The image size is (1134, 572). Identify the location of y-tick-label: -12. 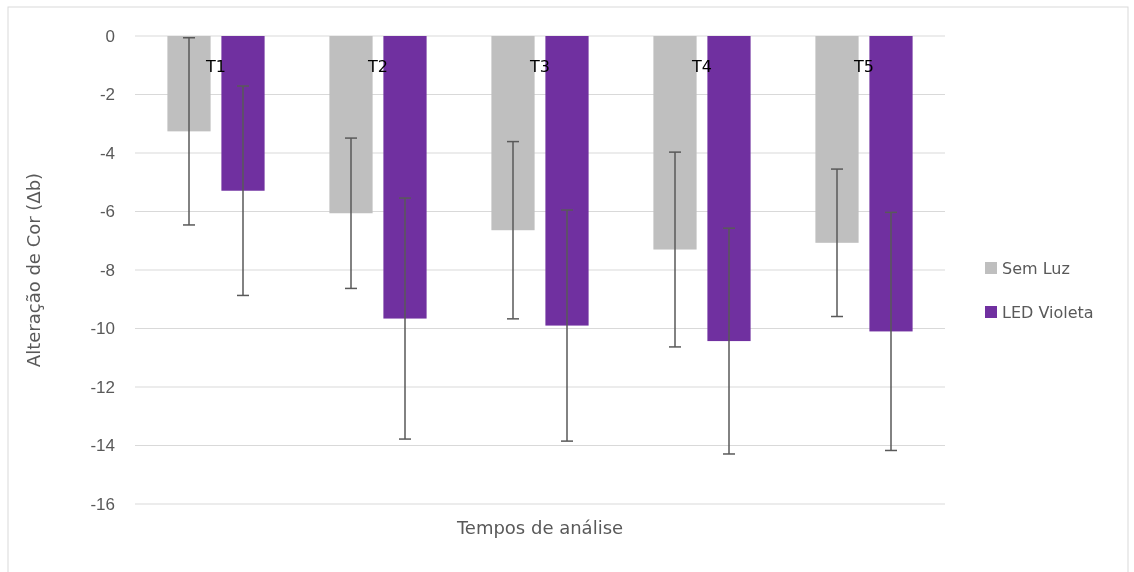
(102, 387).